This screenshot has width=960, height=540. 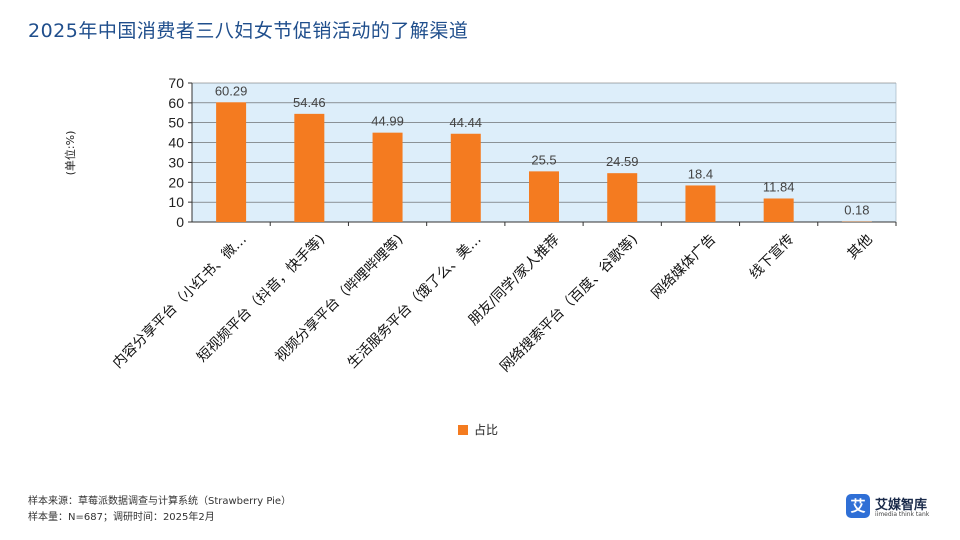 I want to click on x-category-label: 线下宣传, so click(x=772, y=257).